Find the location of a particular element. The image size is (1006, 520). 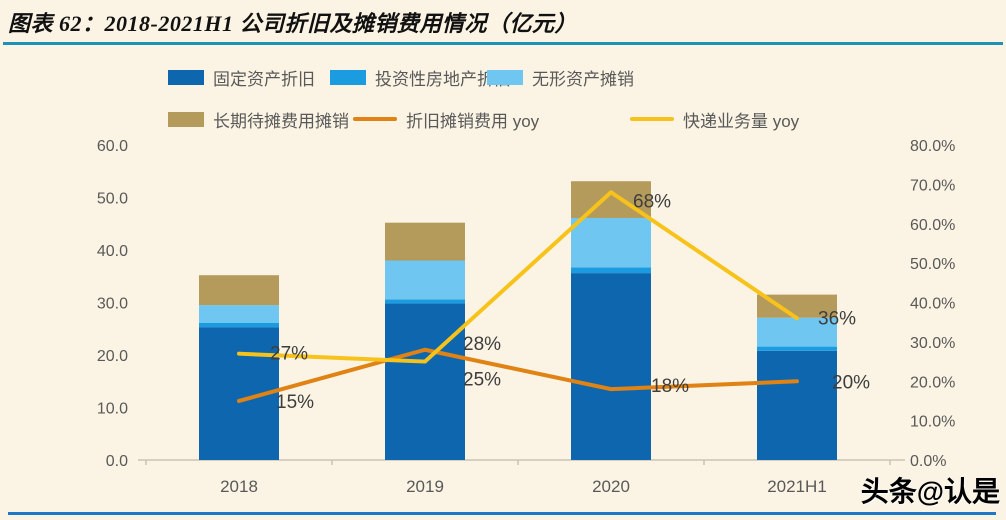

point-value-label: 68% is located at coordinates (652, 201).